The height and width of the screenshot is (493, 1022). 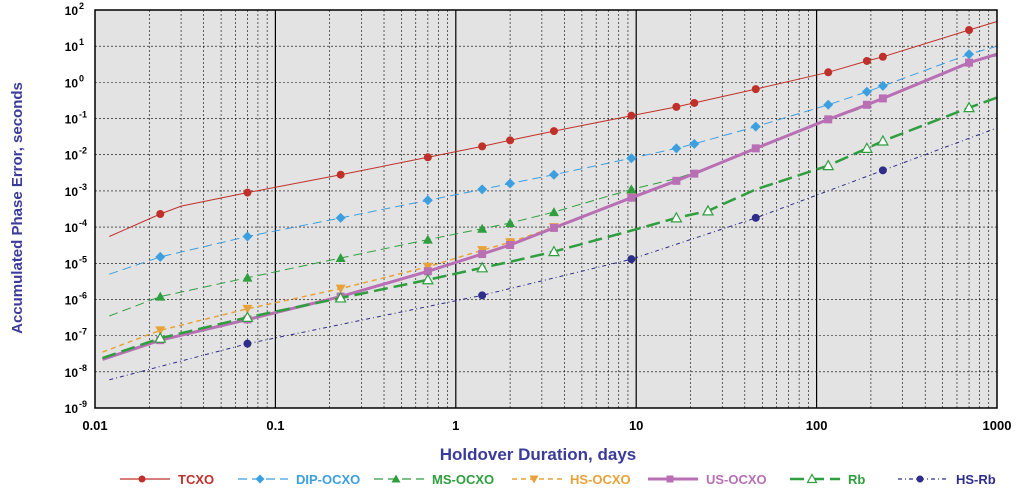 What do you see at coordinates (947, 479) in the screenshot?
I see `legend-item: HS-Rb` at bounding box center [947, 479].